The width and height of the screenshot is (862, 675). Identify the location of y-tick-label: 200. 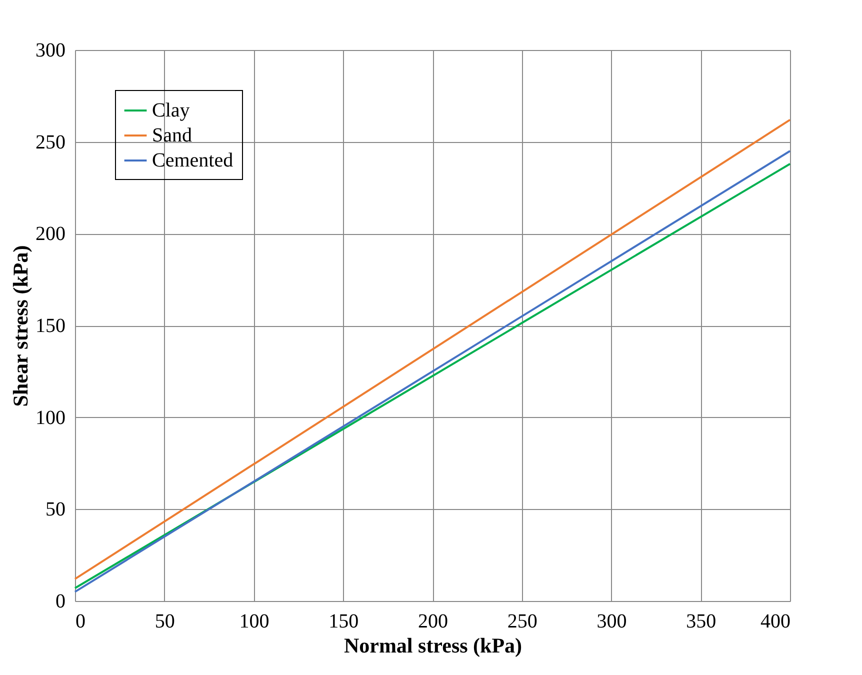
(51, 234).